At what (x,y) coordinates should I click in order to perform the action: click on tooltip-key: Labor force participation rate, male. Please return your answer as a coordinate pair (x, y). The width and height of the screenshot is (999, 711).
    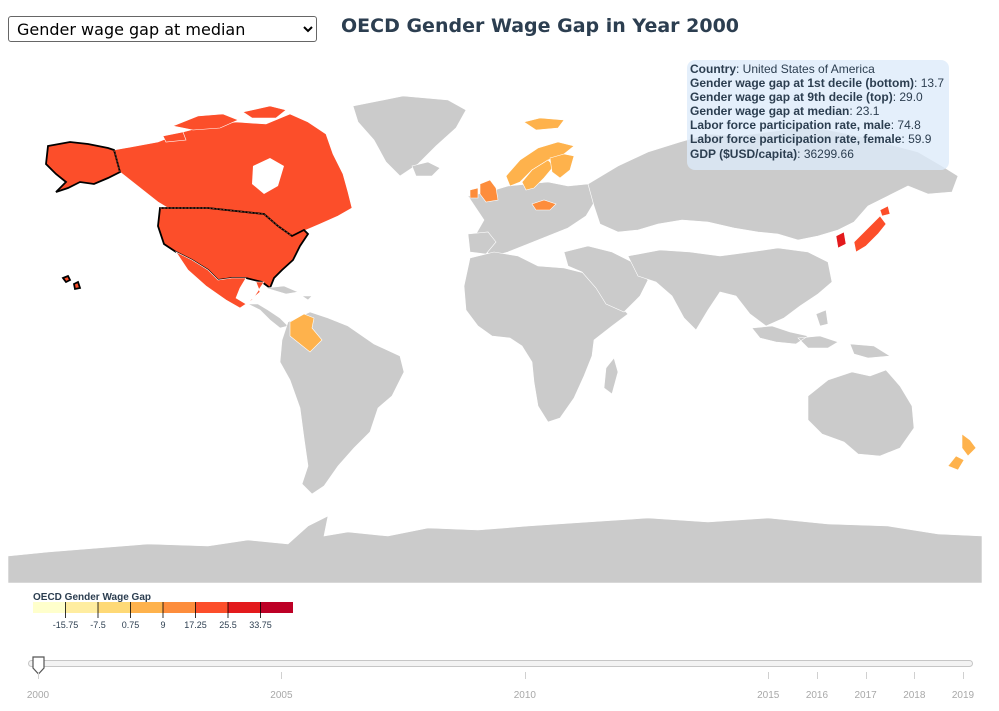
    Looking at the image, I should click on (790, 125).